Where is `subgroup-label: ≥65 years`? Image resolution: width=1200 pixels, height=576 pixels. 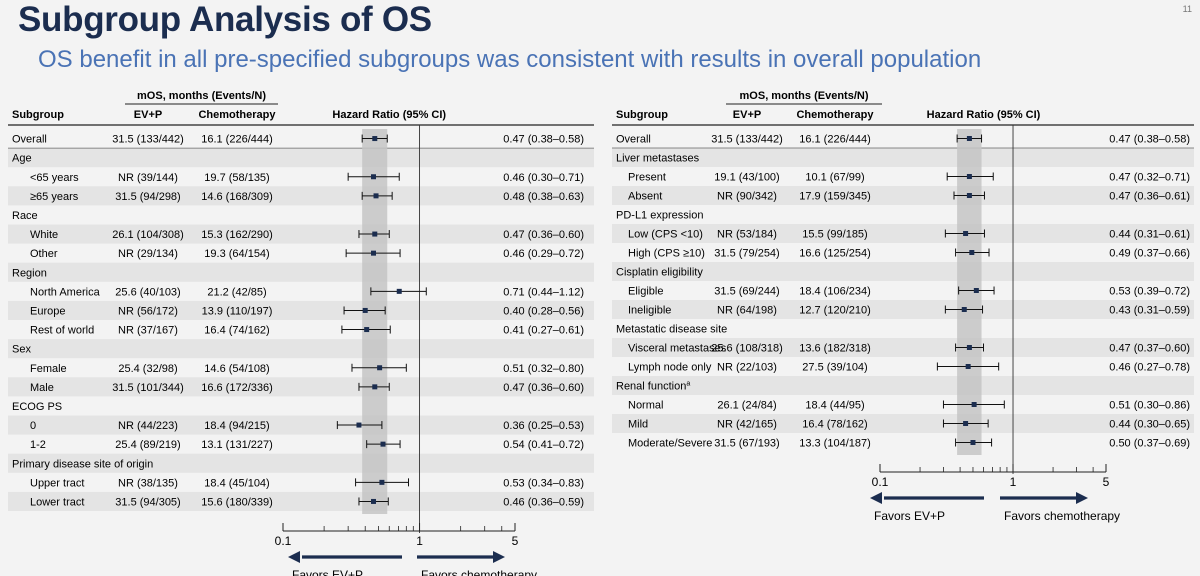
subgroup-label: ≥65 years is located at coordinates (54, 197).